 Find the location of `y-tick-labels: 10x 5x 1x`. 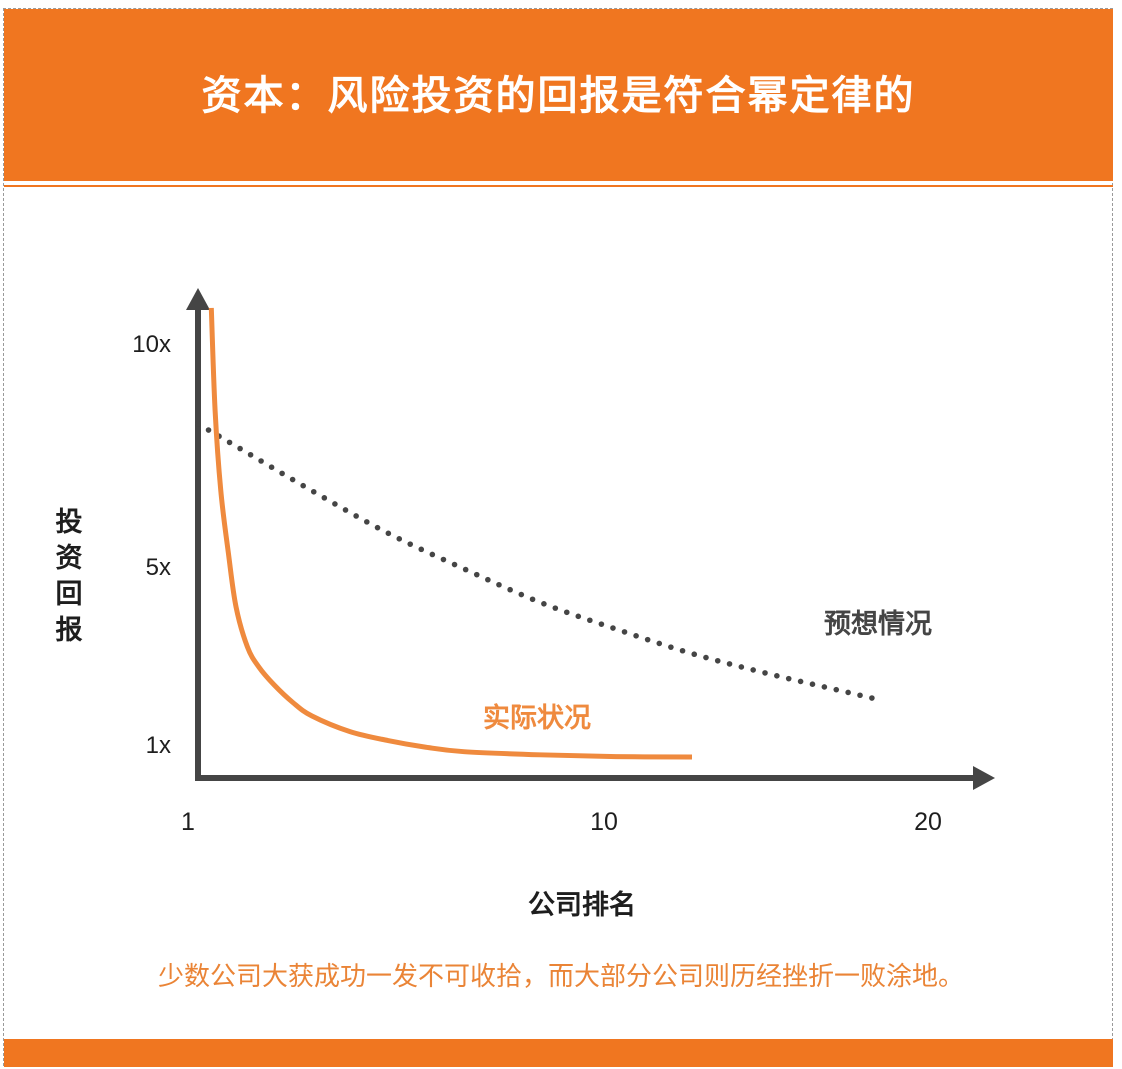

y-tick-labels: 10x 5x 1x is located at coordinates (151, 545).